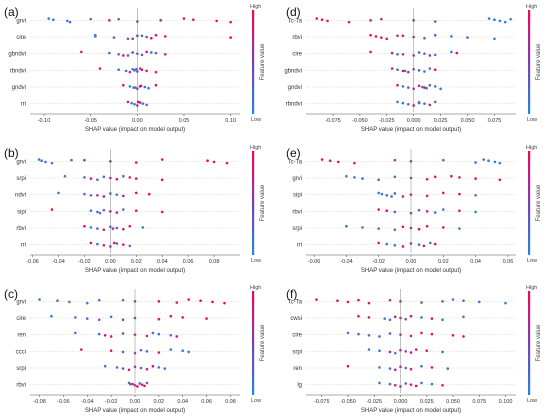  I want to click on feature-label: gndvi, so click(295, 88).